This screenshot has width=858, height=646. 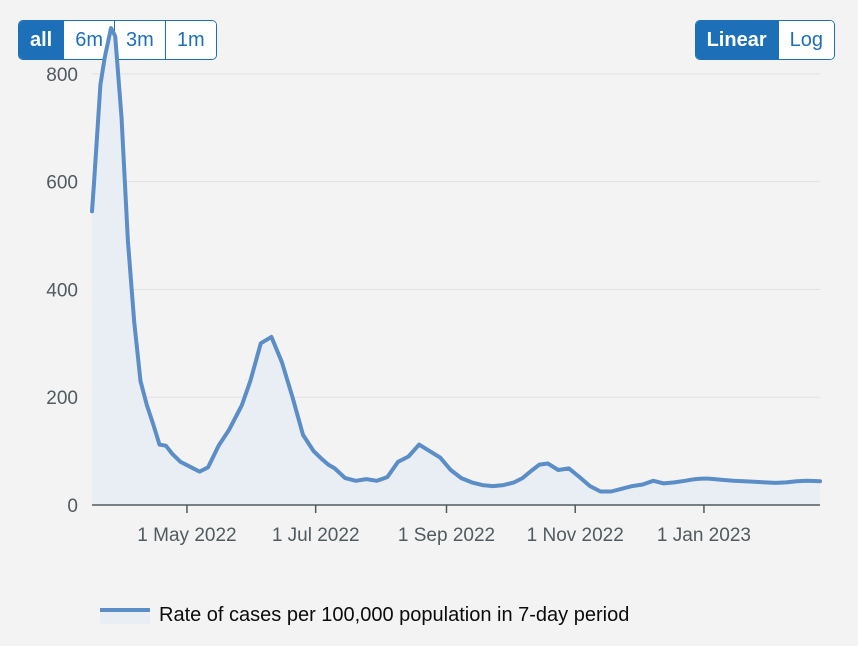 I want to click on x-tick-label: 1 May 2022, so click(x=186, y=535).